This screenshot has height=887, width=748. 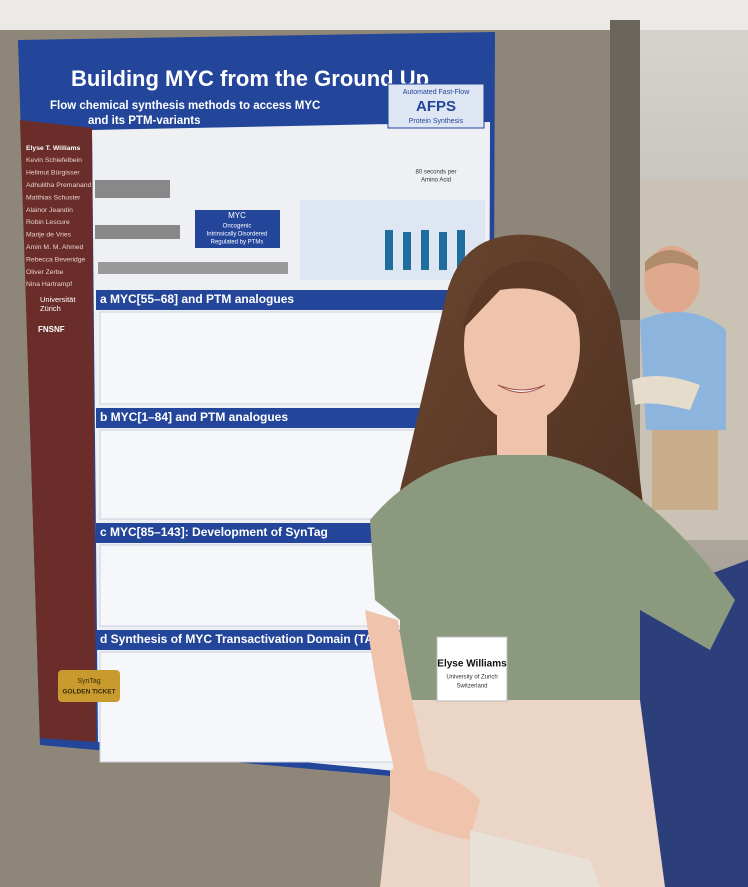 What do you see at coordinates (436, 181) in the screenshot?
I see `afps-note: Amino Acid` at bounding box center [436, 181].